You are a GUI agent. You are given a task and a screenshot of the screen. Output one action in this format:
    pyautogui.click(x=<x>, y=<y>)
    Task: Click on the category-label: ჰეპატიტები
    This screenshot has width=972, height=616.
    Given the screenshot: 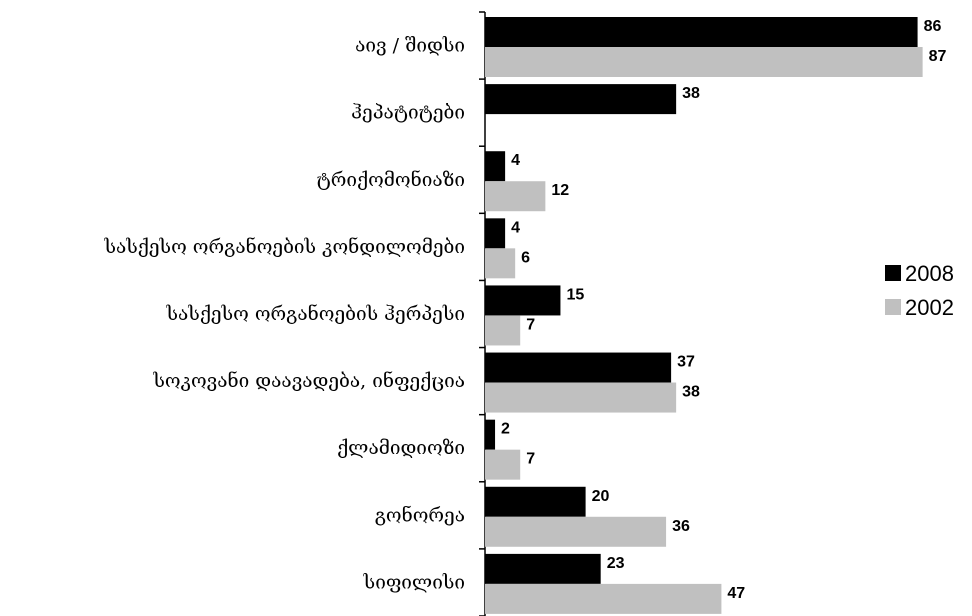 What is the action you would take?
    pyautogui.click(x=408, y=113)
    